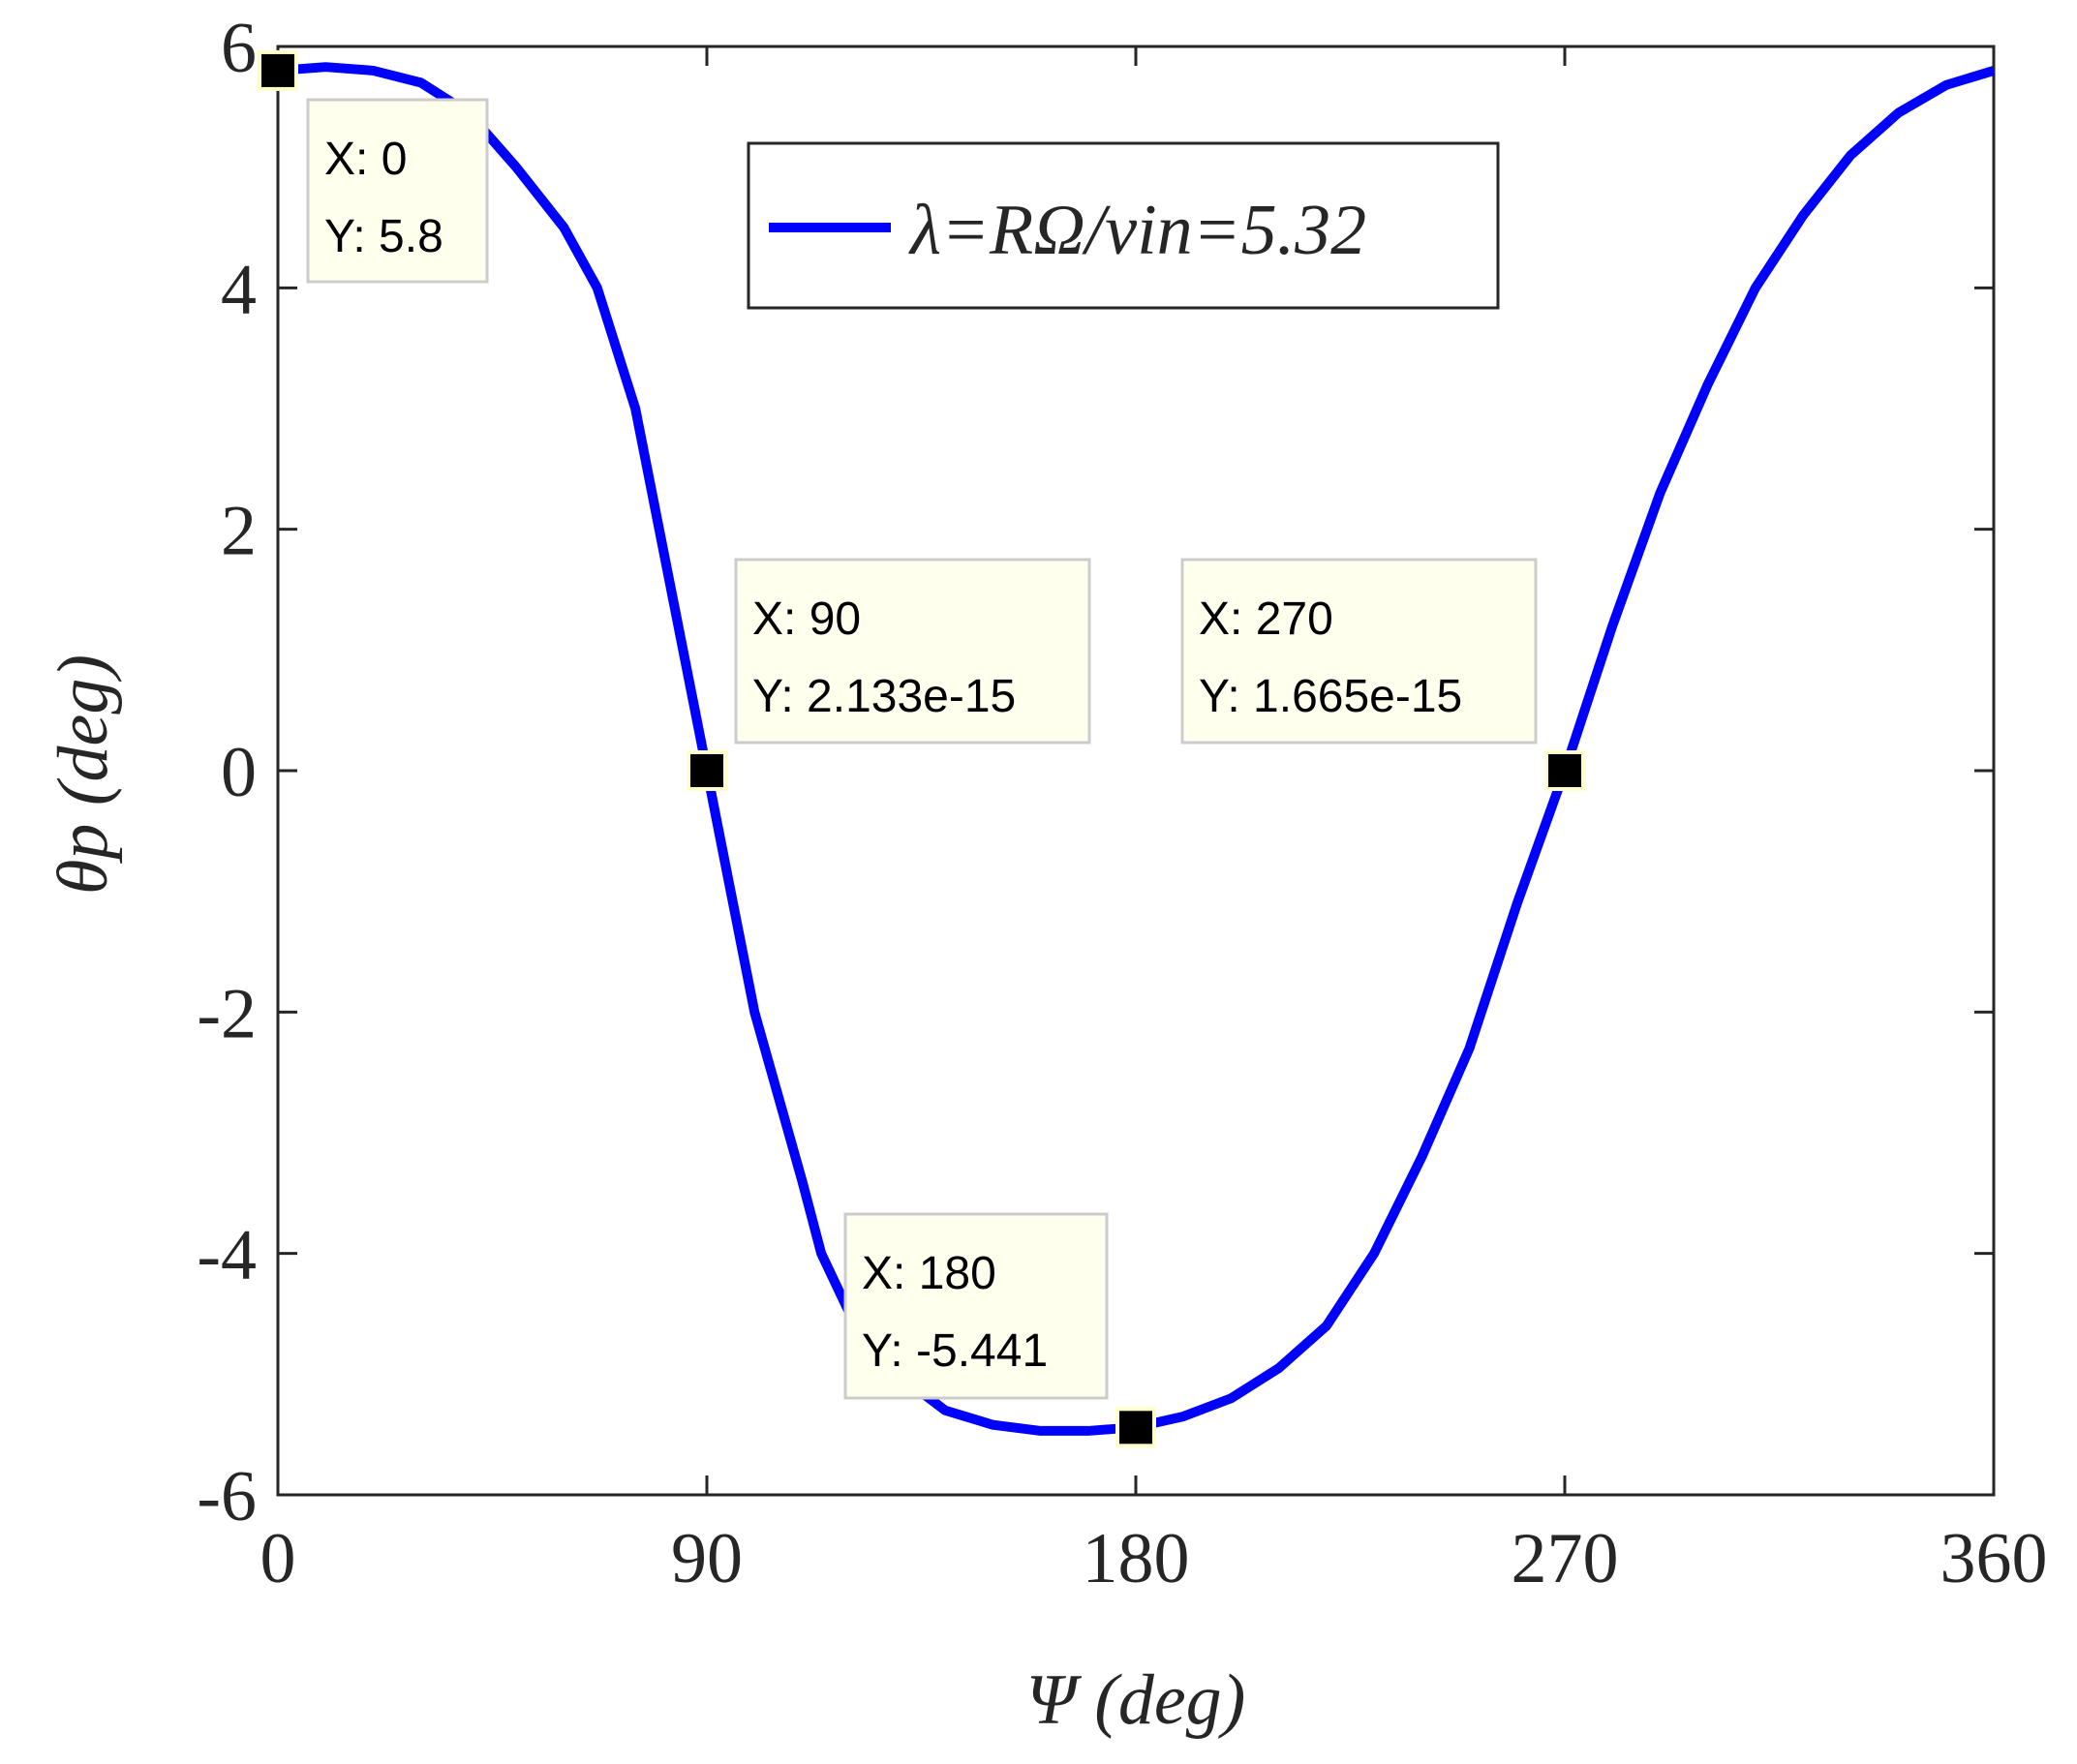  What do you see at coordinates (384, 237) in the screenshot?
I see `datatip-y: Y: 5.8` at bounding box center [384, 237].